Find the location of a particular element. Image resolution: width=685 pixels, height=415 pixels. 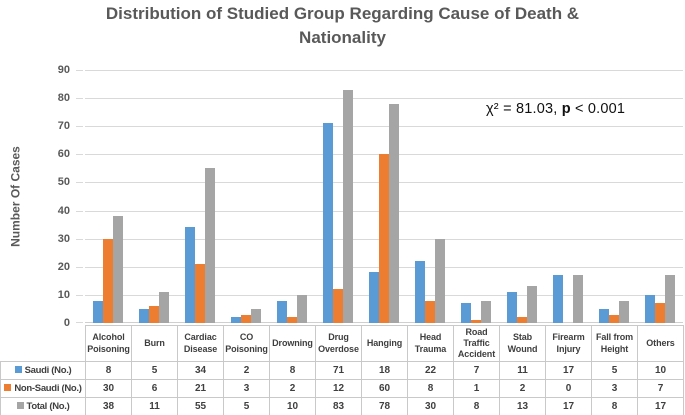

y-tick-label: 60 is located at coordinates (63, 154).